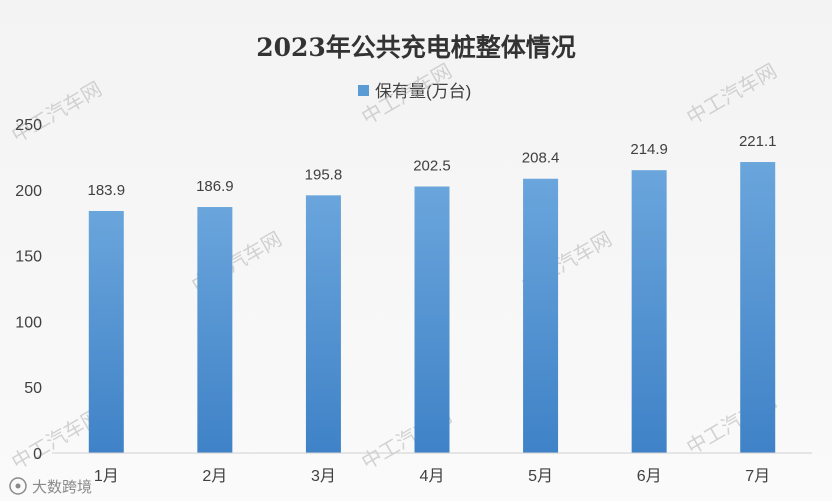  I want to click on data-label: 208.4, so click(541, 158).